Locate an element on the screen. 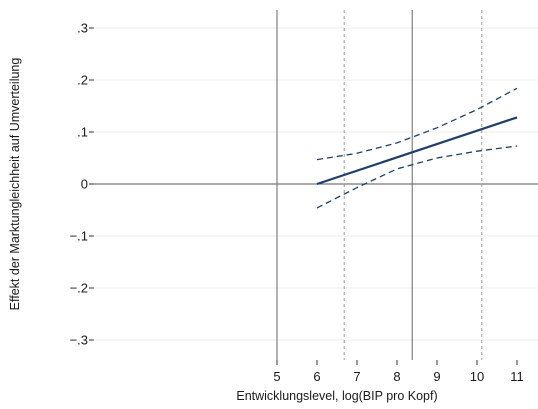 Image resolution: width=538 pixels, height=409 pixels. series-lines is located at coordinates (417, 148).